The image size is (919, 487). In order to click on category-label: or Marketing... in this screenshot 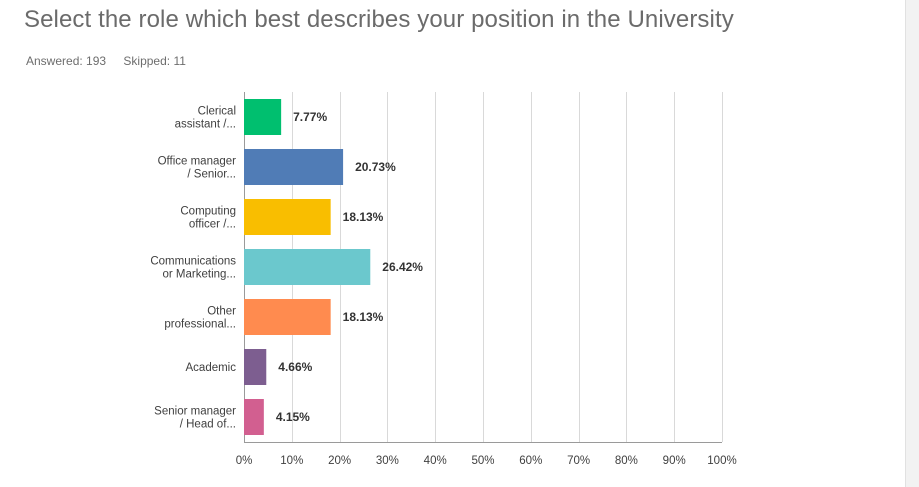, I will do `click(200, 275)`.